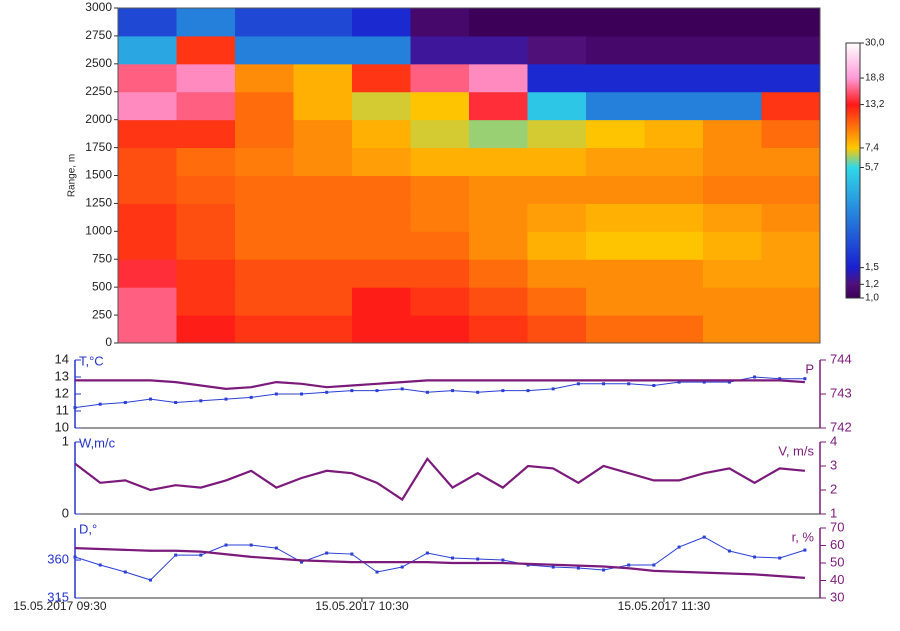 This screenshot has width=900, height=631. I want to click on colorbar-tick-label: 13,2, so click(875, 104).